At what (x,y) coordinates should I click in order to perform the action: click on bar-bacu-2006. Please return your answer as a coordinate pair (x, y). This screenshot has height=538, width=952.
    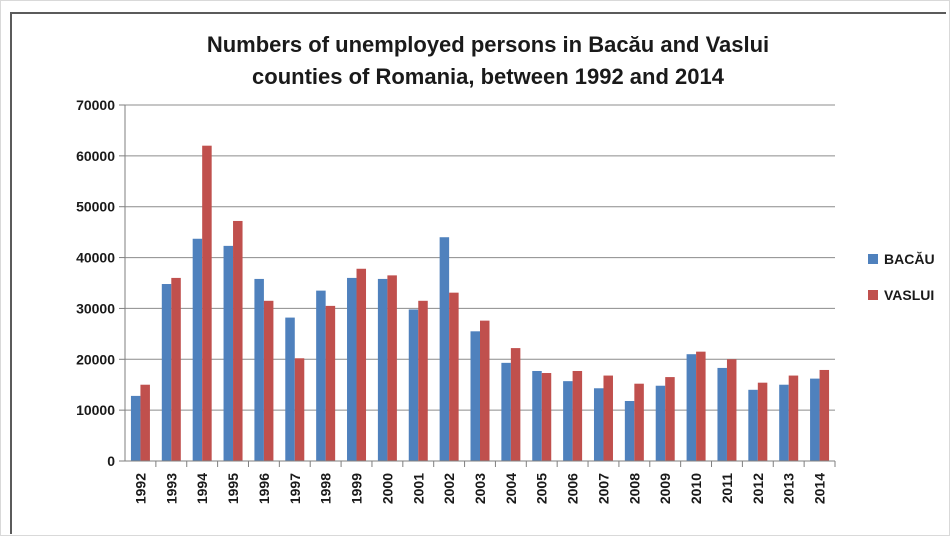
    Looking at the image, I should click on (568, 421).